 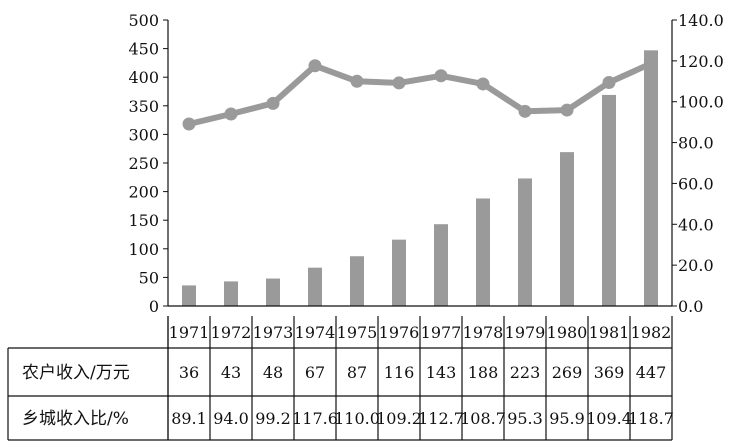 What do you see at coordinates (143, 77) in the screenshot?
I see `left-tick-label: 400` at bounding box center [143, 77].